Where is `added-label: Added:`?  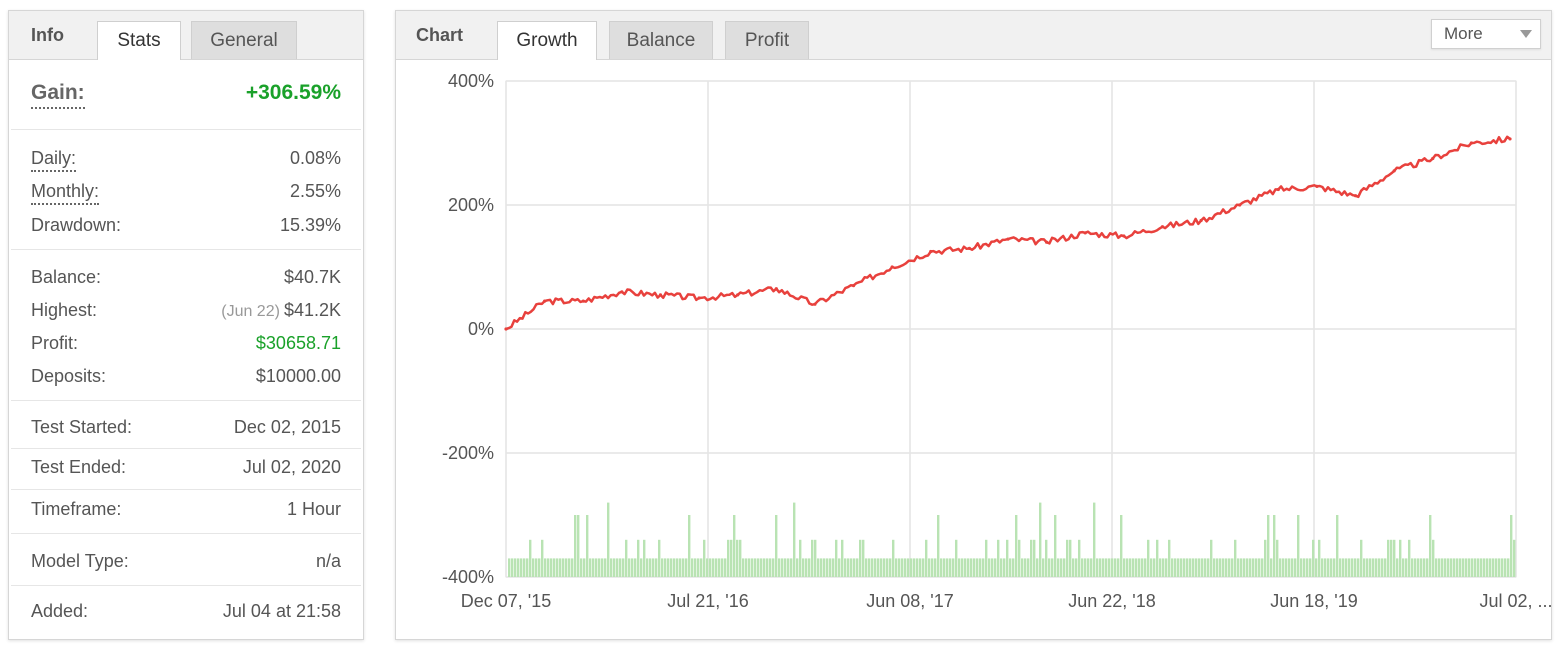
added-label: Added: is located at coordinates (60, 611).